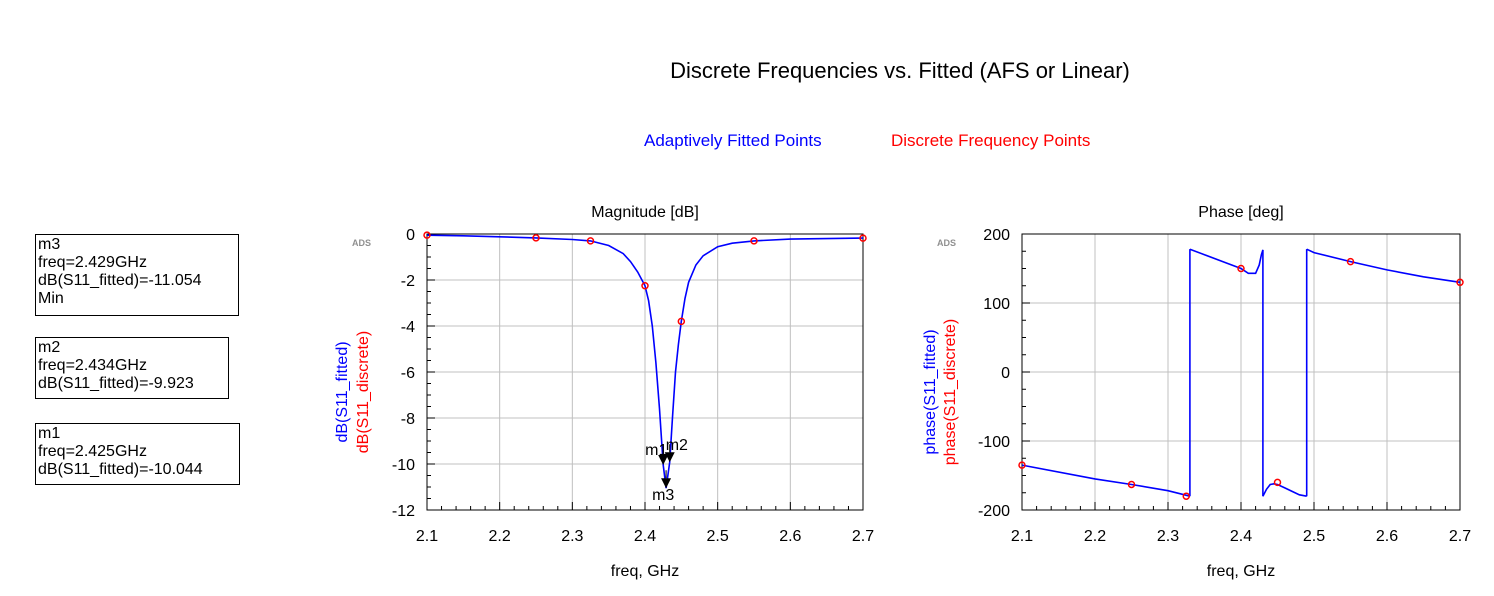  What do you see at coordinates (92, 451) in the screenshot?
I see `marker-freq: freq=2.425GHz` at bounding box center [92, 451].